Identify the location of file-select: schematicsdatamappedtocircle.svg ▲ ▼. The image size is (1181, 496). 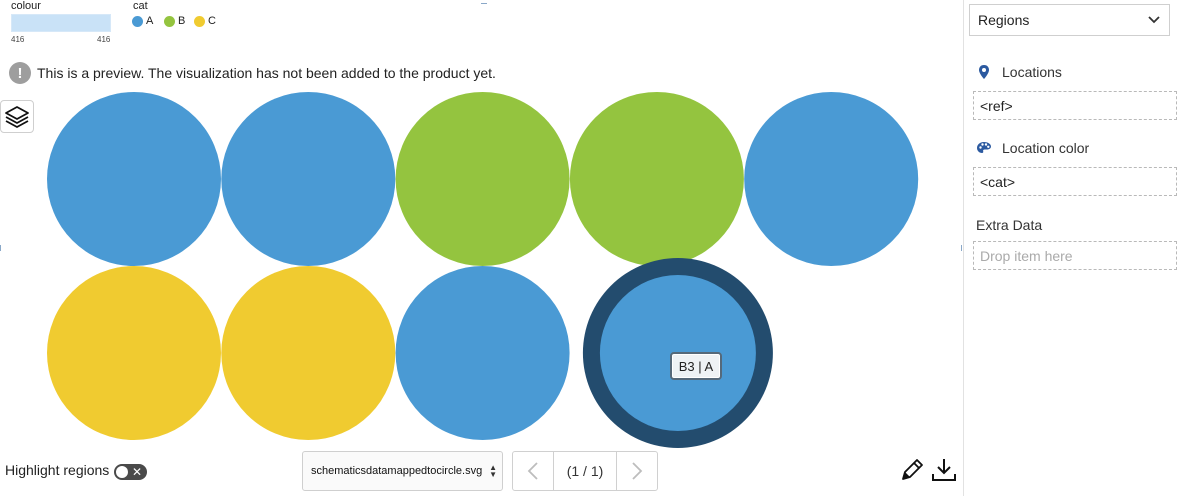
(402, 471).